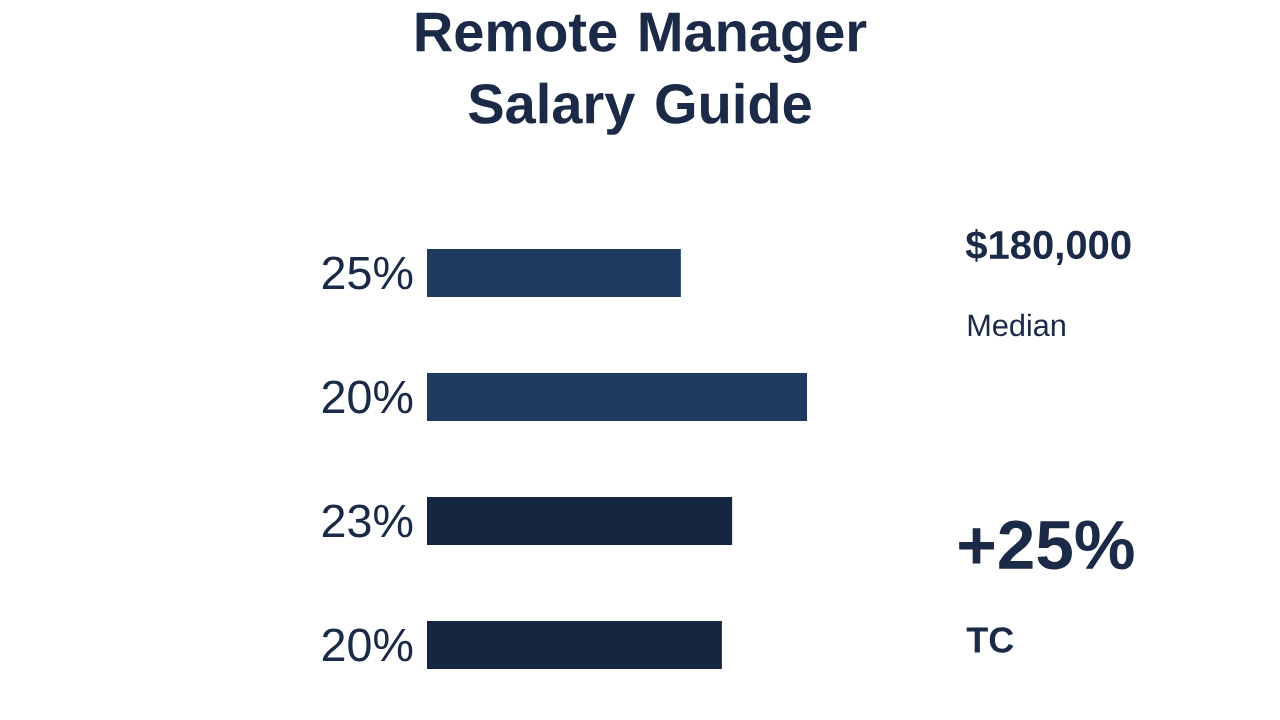 The image size is (1280, 720). What do you see at coordinates (990, 640) in the screenshot?
I see `text: TC` at bounding box center [990, 640].